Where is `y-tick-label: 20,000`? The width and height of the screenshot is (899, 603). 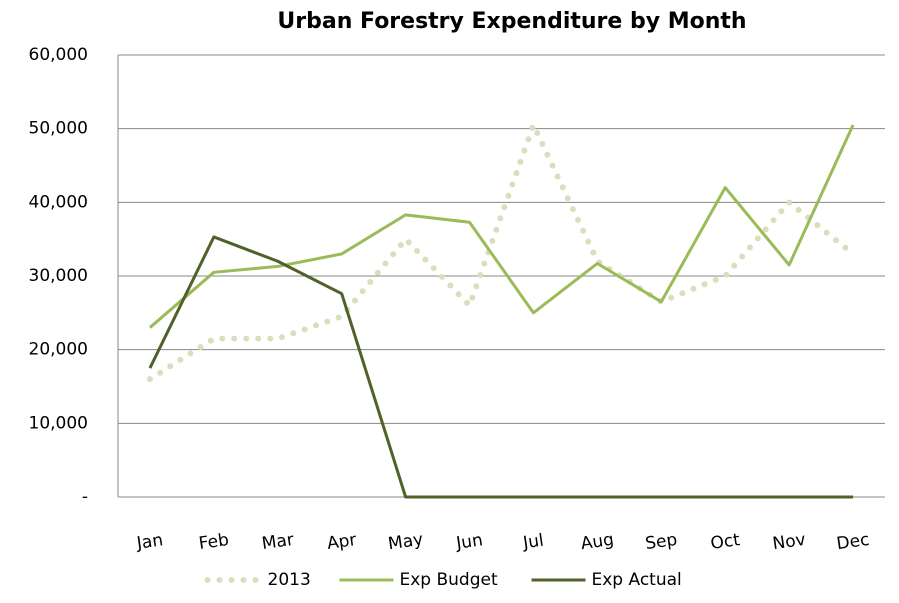 y-tick-label: 20,000 is located at coordinates (58, 350).